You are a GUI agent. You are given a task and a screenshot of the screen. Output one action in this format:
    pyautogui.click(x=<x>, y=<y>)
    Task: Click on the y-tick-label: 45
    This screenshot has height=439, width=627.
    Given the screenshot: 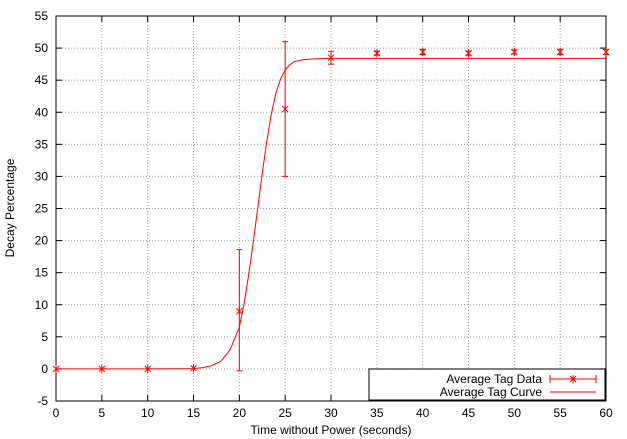 What is the action you would take?
    pyautogui.click(x=42, y=80)
    